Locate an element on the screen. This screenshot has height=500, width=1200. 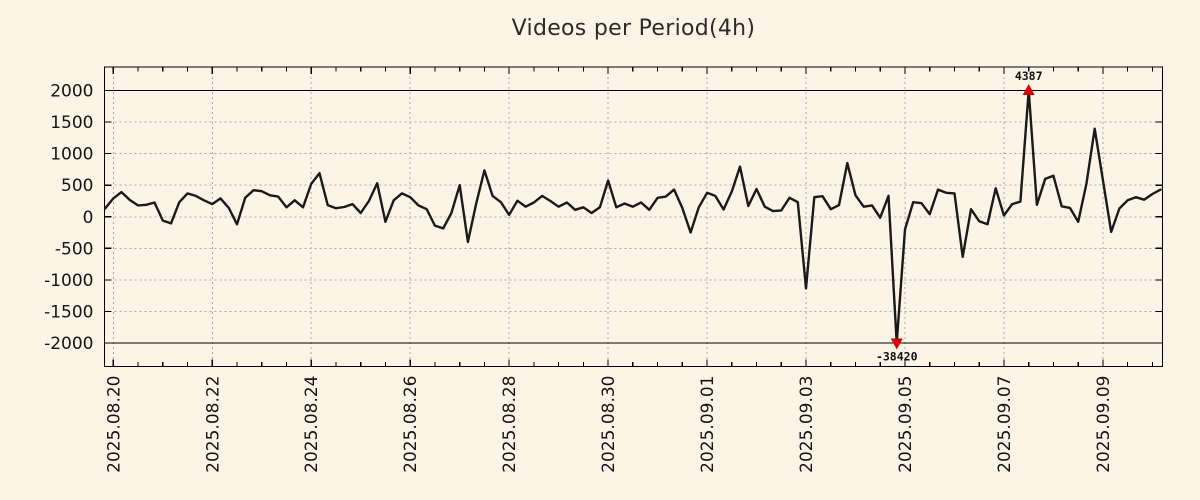
y-tick-label: 2000 is located at coordinates (71, 92).